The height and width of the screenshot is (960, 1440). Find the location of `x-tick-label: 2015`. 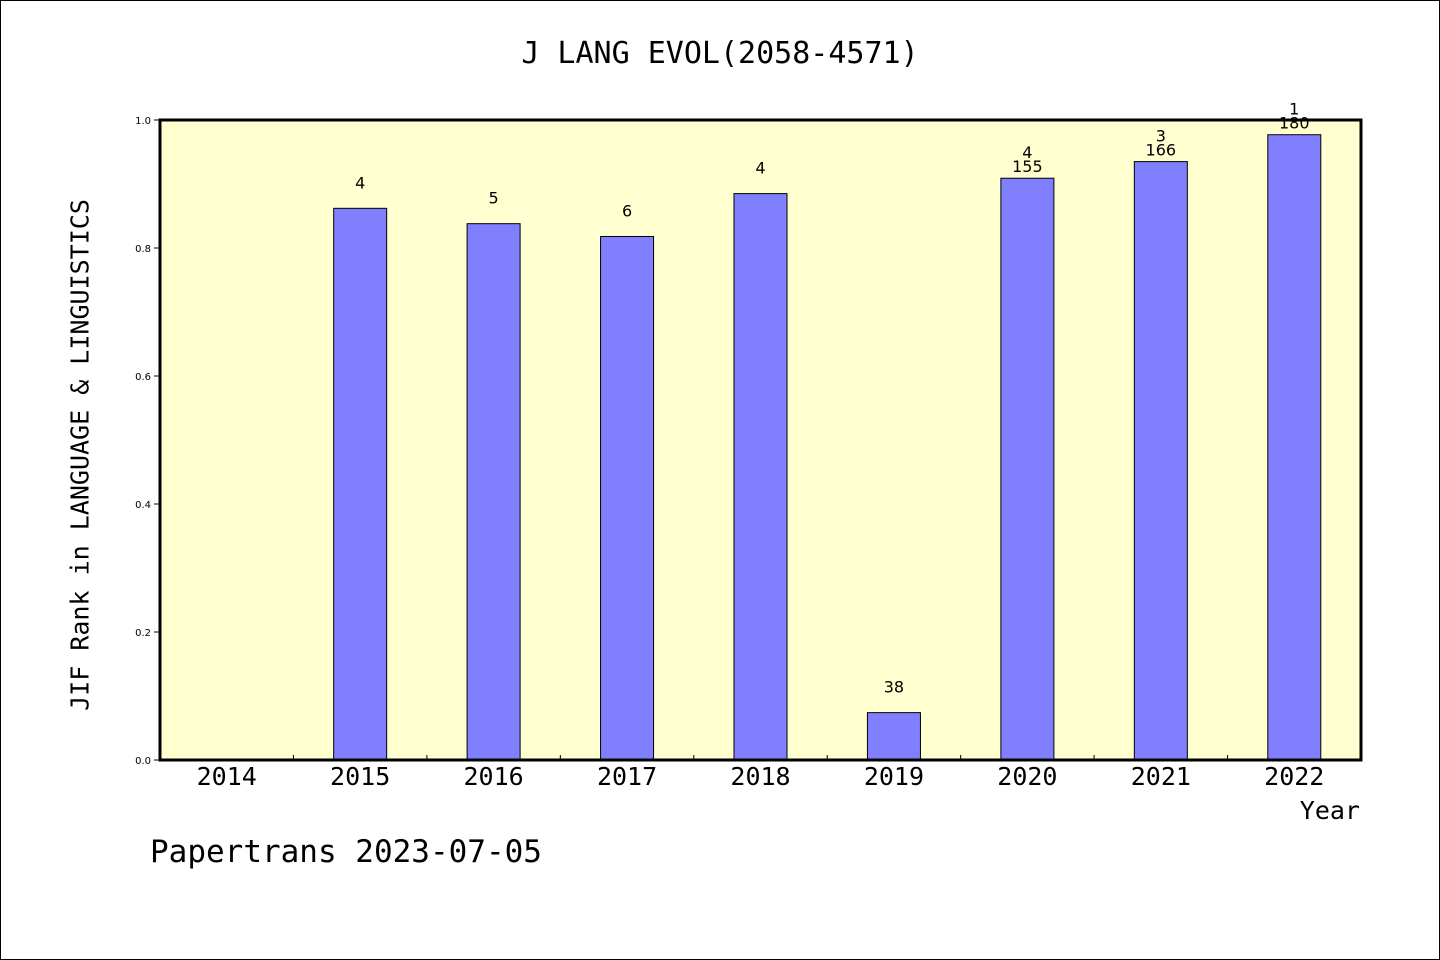

x-tick-label: 2015 is located at coordinates (360, 776).